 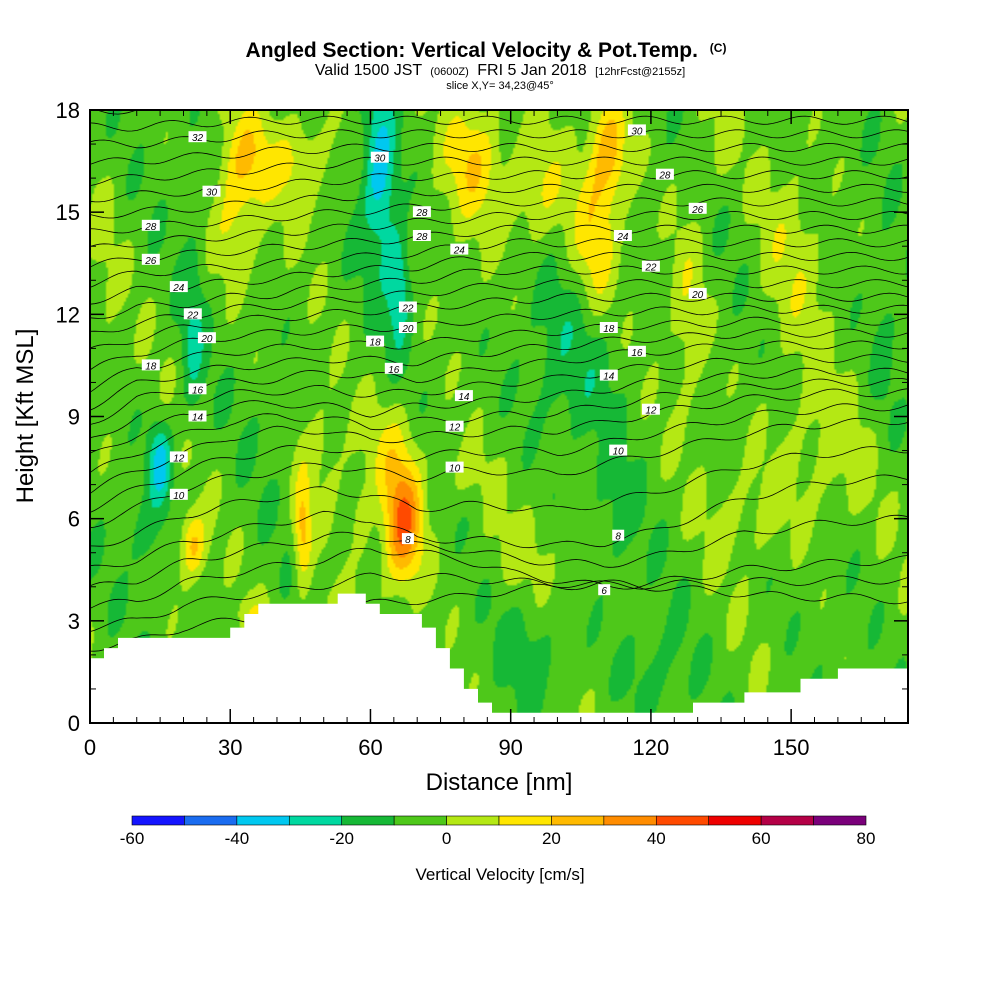 I want to click on colorbar-tick-label: -20, so click(x=341, y=838).